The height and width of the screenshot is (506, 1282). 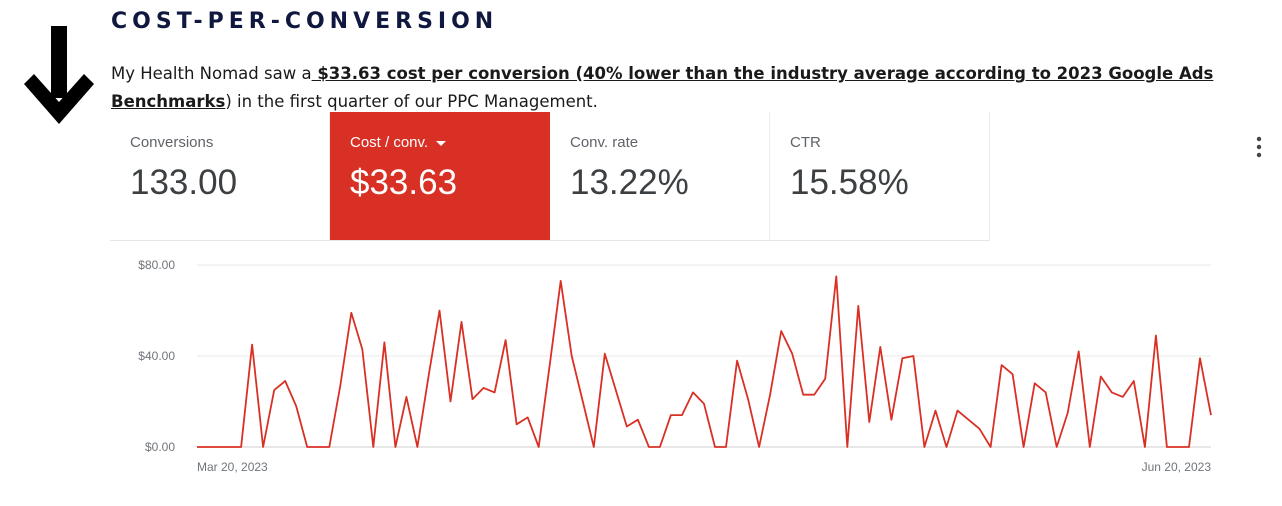 I want to click on caret-down-icon, so click(x=441, y=143).